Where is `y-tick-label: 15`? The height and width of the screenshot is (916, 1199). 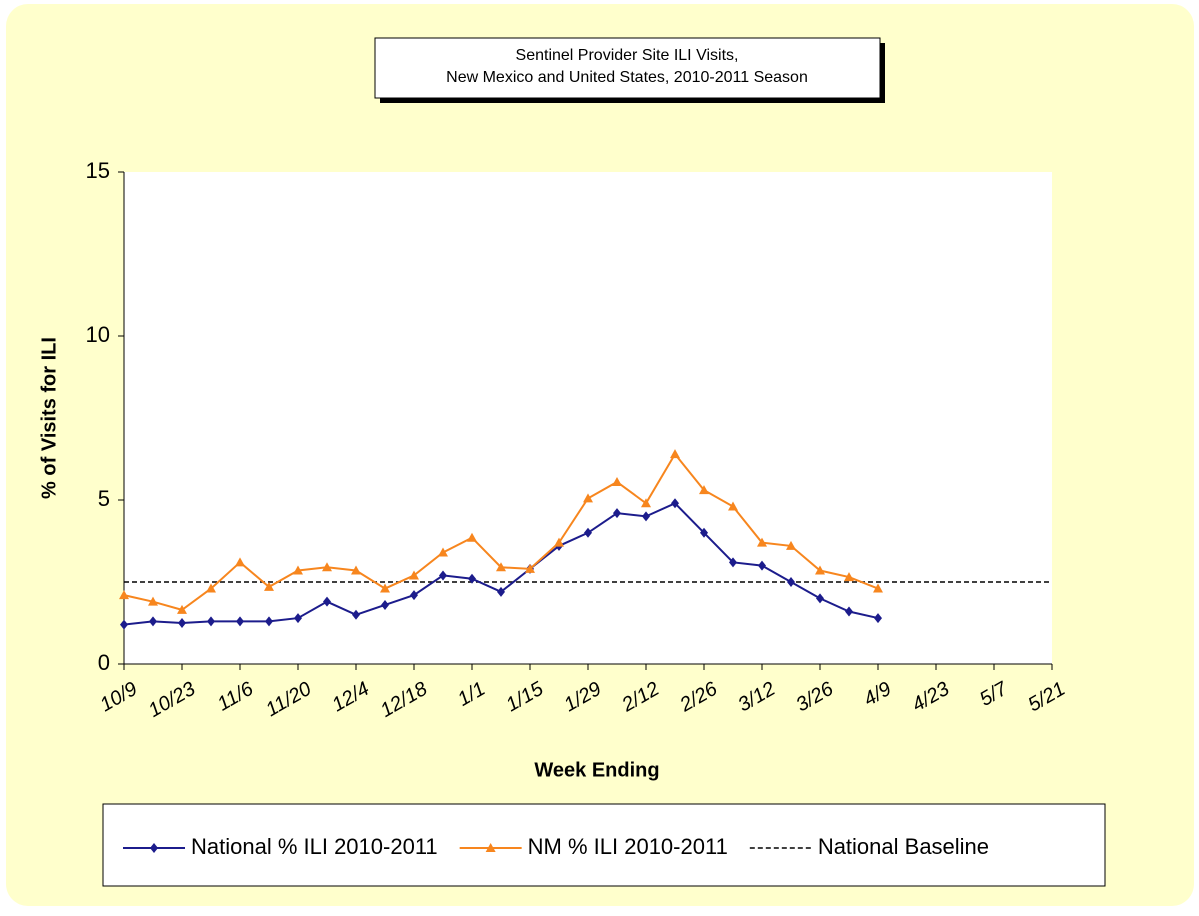 y-tick-label: 15 is located at coordinates (98, 170).